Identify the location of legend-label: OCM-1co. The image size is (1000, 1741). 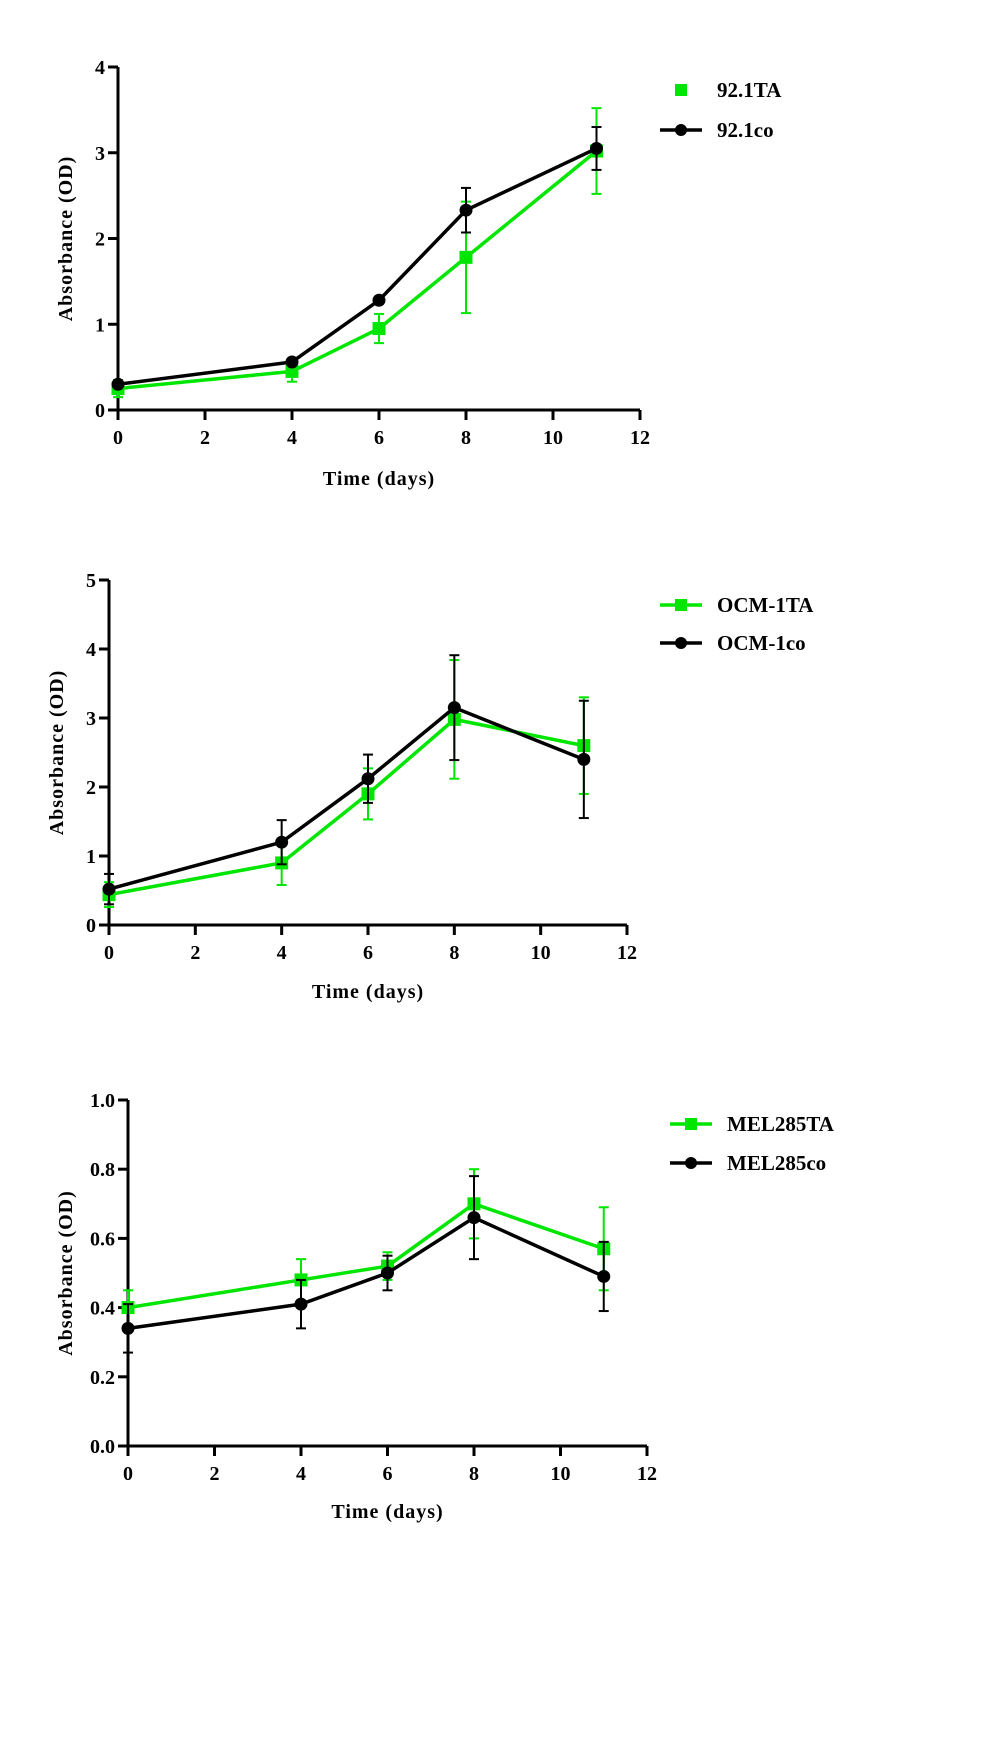
(761, 643).